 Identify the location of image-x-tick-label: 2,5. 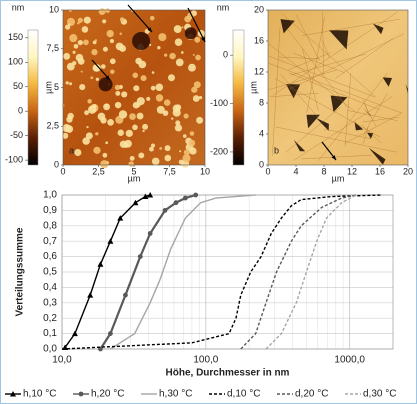
(98, 171).